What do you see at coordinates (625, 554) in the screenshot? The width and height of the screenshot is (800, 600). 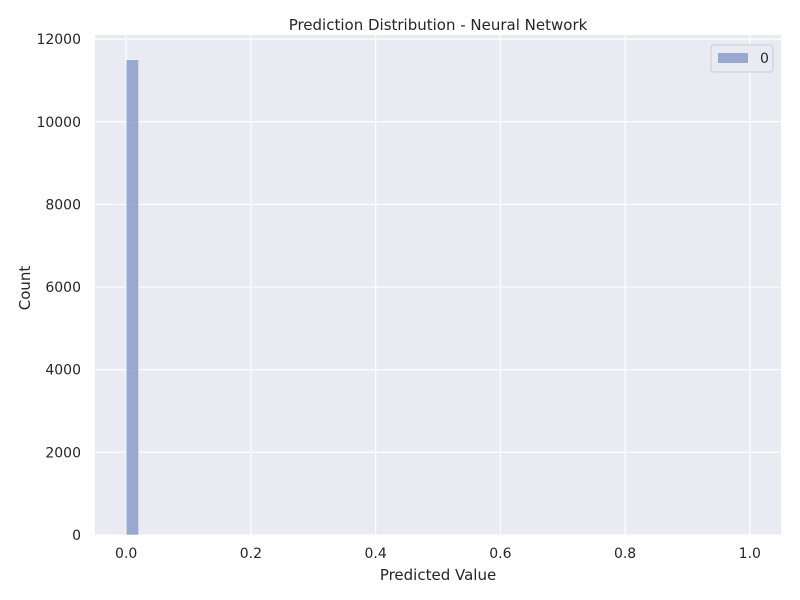 I see `x-tick-label: 0.8` at bounding box center [625, 554].